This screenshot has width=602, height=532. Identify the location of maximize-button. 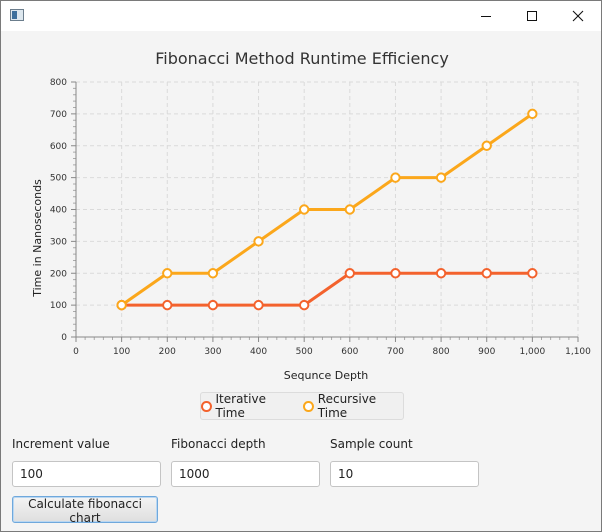
(532, 16).